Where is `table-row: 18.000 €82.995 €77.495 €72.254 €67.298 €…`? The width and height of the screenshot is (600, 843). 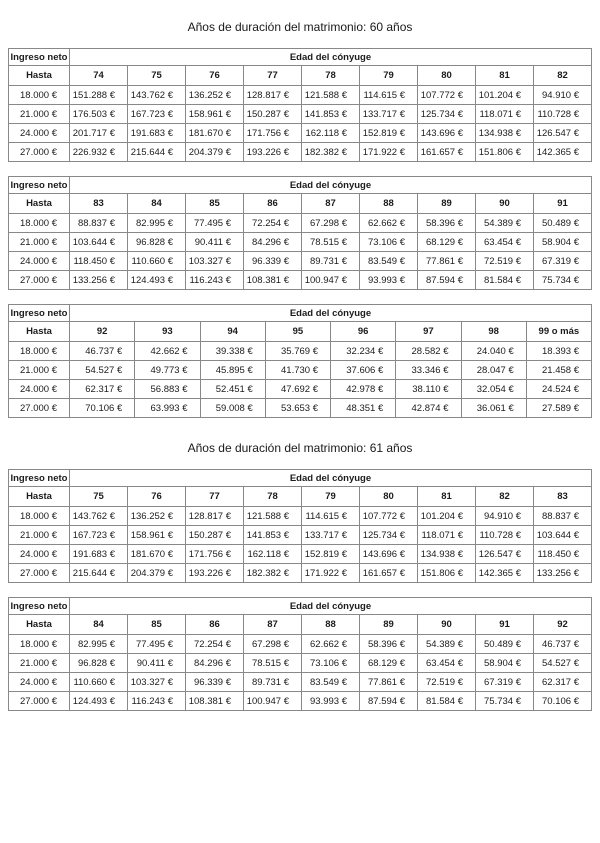 table-row: 18.000 €82.995 €77.495 €72.254 €67.298 €… is located at coordinates (300, 644).